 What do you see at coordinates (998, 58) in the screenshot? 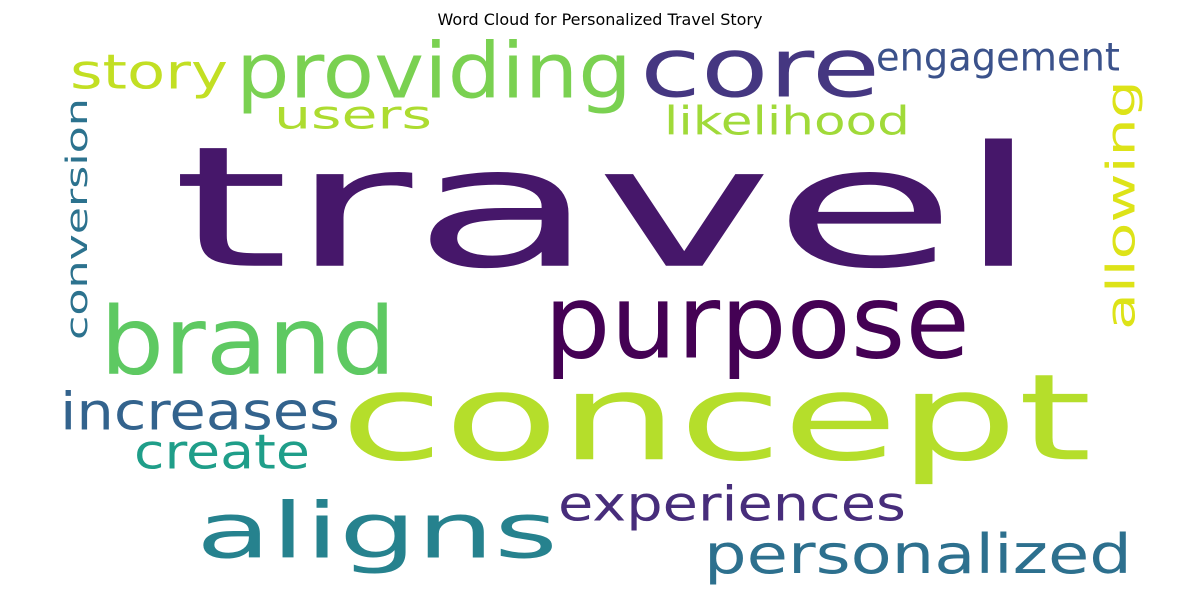
I see `word-engagement: engagement` at bounding box center [998, 58].